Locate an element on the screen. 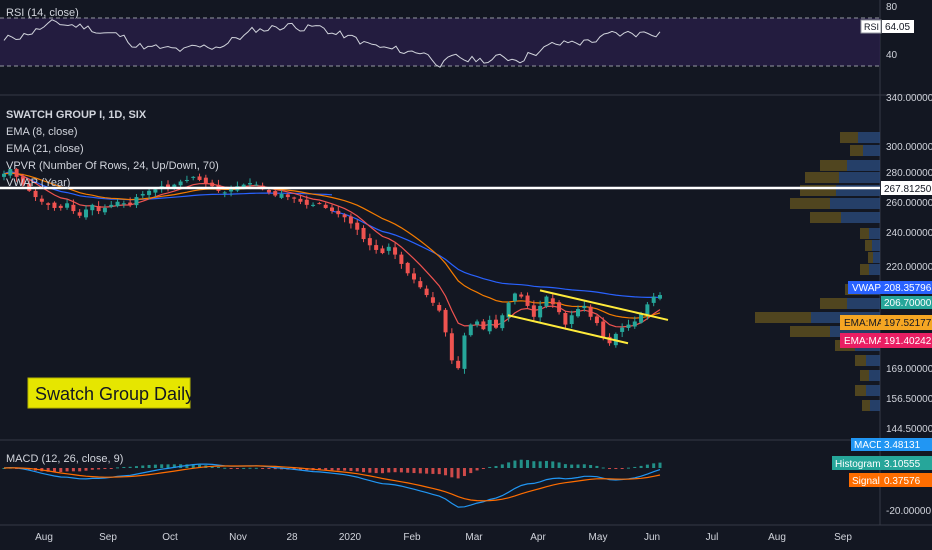 The image size is (932, 550). rsi-title: RSI (14, close) is located at coordinates (42, 13).